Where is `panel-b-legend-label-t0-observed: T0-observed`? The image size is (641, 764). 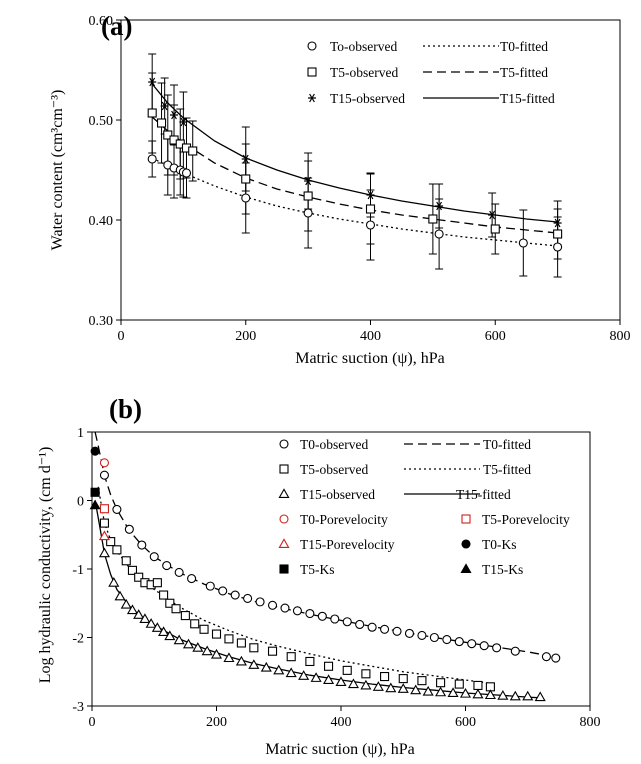
panel-b-legend-label-t0-observed: T0-observed is located at coordinates (334, 444).